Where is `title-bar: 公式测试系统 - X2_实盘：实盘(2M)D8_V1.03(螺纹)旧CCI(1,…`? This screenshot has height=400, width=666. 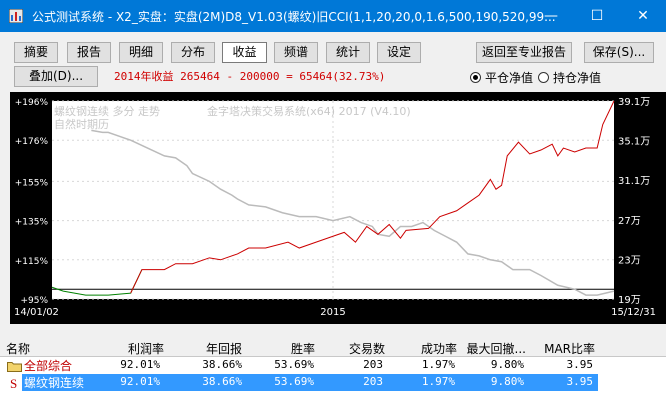 title-bar: 公式测试系统 - X2_实盘：实盘(2M)D8_V1.03(螺纹)旧CCI(1,… is located at coordinates (333, 16).